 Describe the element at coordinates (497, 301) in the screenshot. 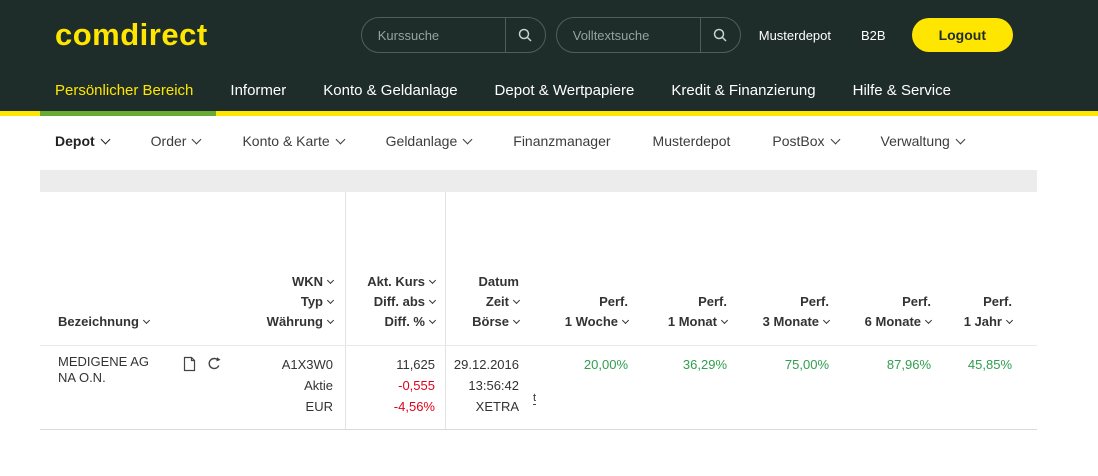

I see `header-zeit-label: Zeit` at that location.